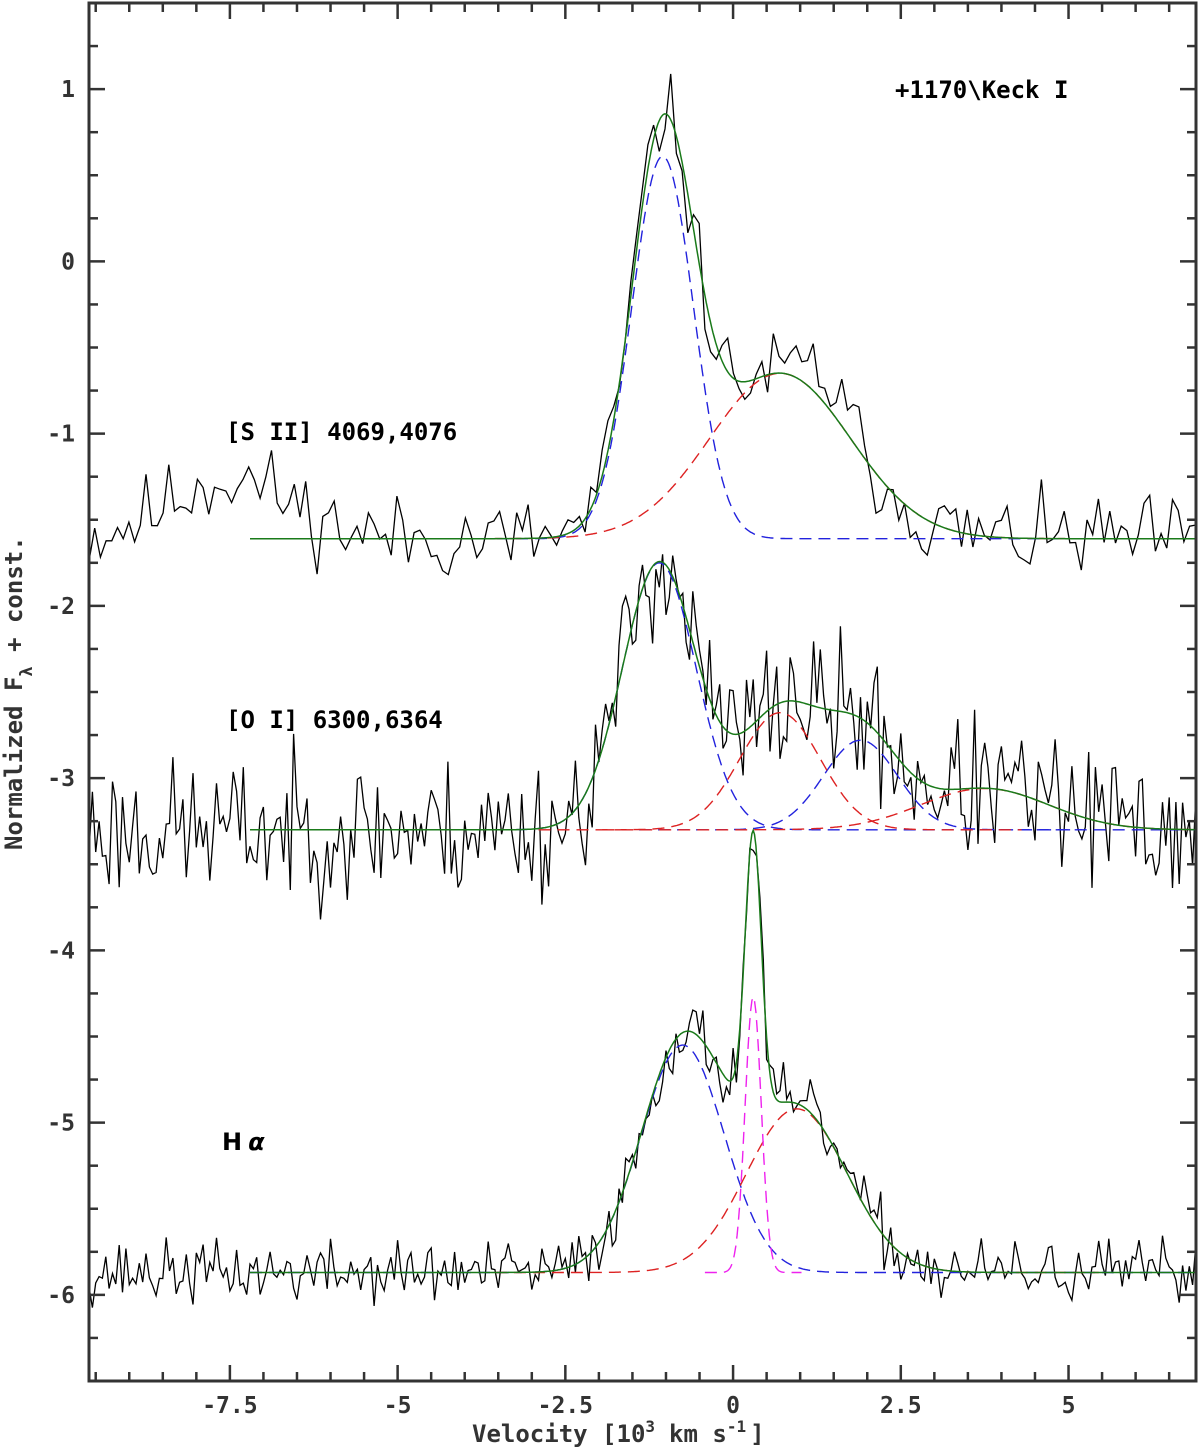  What do you see at coordinates (68, 90) in the screenshot?
I see `y-tick-label: 1` at bounding box center [68, 90].